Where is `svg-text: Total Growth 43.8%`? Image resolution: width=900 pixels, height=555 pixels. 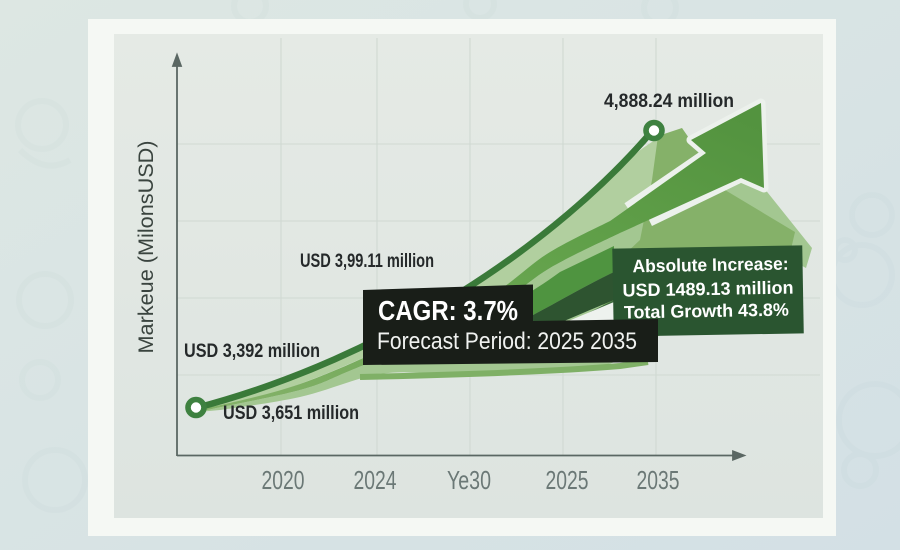 svg-text: Total Growth 43.8% is located at coordinates (706, 311).